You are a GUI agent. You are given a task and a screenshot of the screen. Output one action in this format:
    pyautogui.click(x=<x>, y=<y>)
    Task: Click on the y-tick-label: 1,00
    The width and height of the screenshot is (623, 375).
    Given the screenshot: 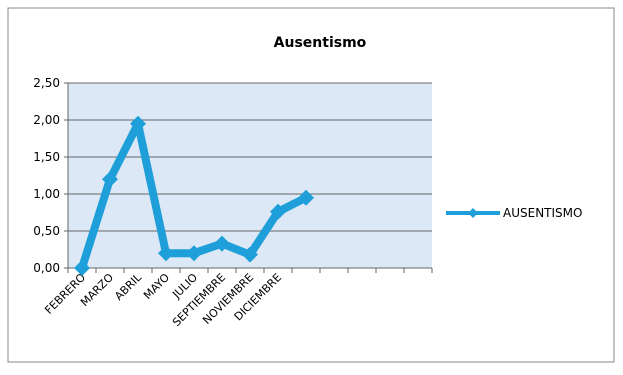 What is the action you would take?
    pyautogui.click(x=46, y=194)
    